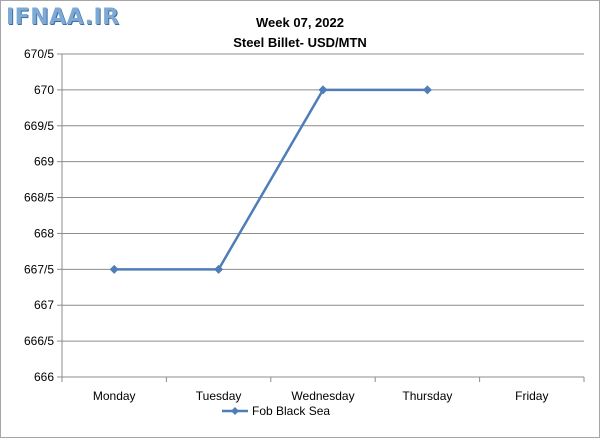  Describe the element at coordinates (44, 162) in the screenshot. I see `y-tick-label: 669` at that location.